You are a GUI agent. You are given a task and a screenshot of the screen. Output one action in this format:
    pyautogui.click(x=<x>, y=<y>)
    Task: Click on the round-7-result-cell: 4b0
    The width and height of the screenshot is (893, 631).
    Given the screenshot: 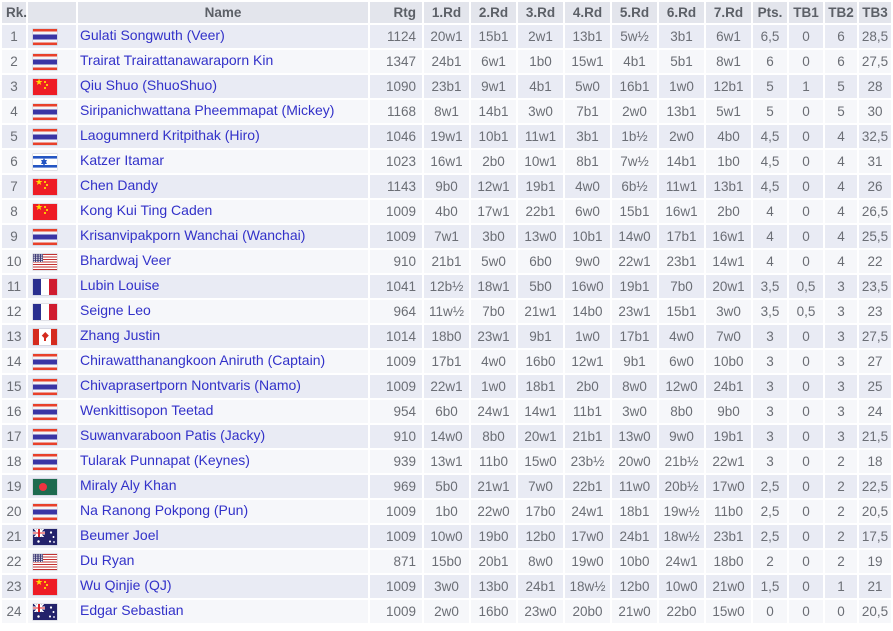 What is the action you would take?
    pyautogui.click(x=728, y=136)
    